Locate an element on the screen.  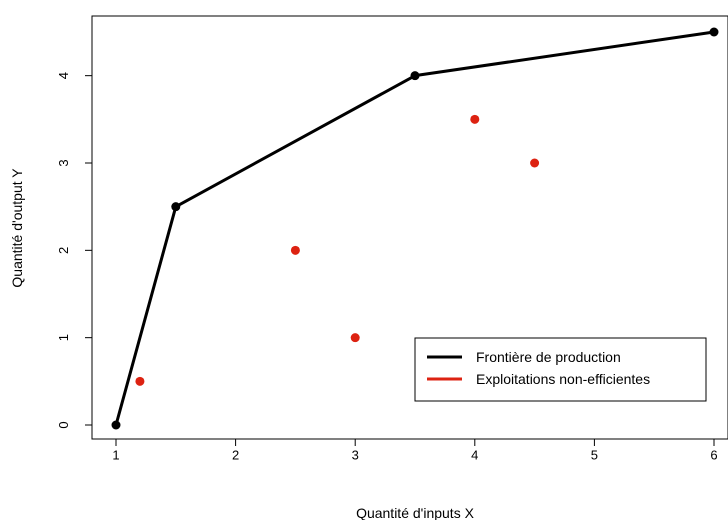
x-tick-label: 5 is located at coordinates (594, 455).